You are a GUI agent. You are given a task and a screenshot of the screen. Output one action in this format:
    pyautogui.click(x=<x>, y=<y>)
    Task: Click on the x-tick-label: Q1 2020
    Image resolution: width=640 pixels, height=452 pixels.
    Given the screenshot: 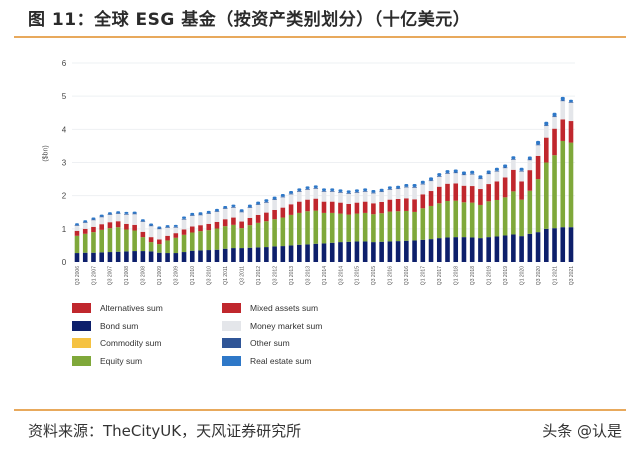 What is the action you would take?
    pyautogui.click(x=522, y=275)
    